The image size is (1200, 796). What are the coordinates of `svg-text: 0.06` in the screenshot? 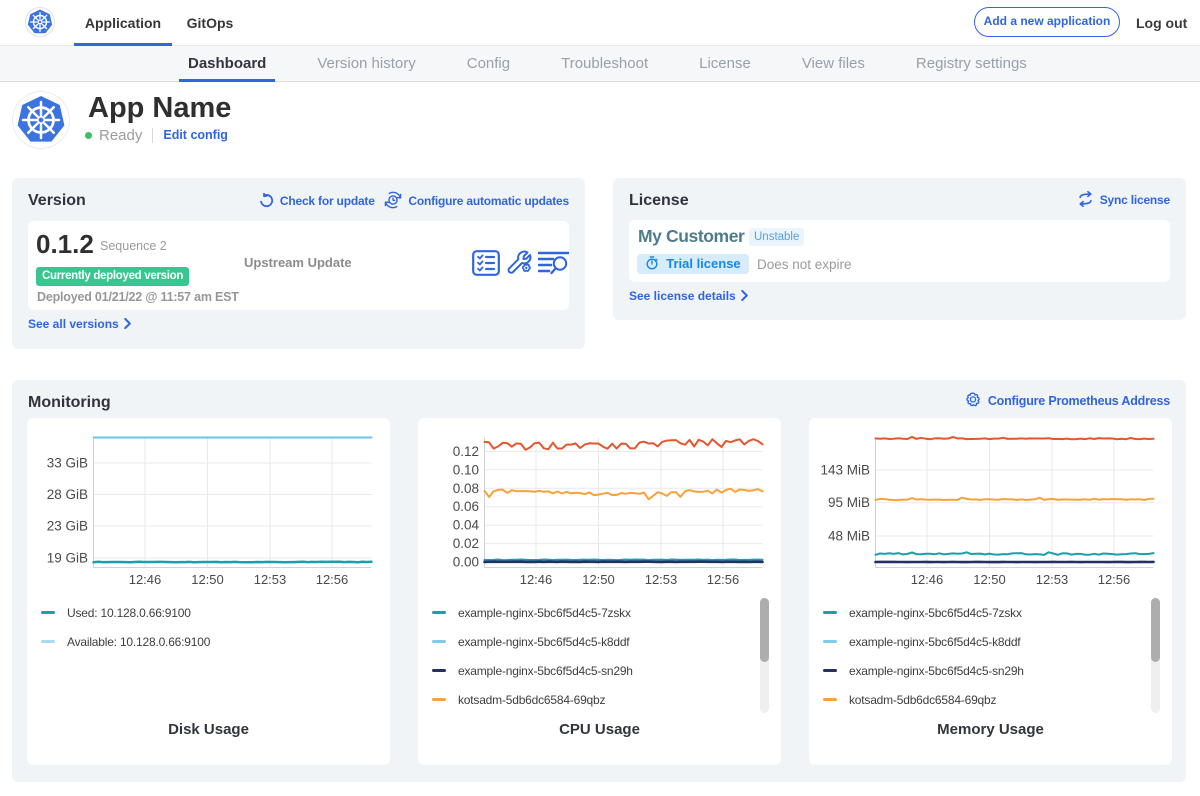 It's located at (466, 506).